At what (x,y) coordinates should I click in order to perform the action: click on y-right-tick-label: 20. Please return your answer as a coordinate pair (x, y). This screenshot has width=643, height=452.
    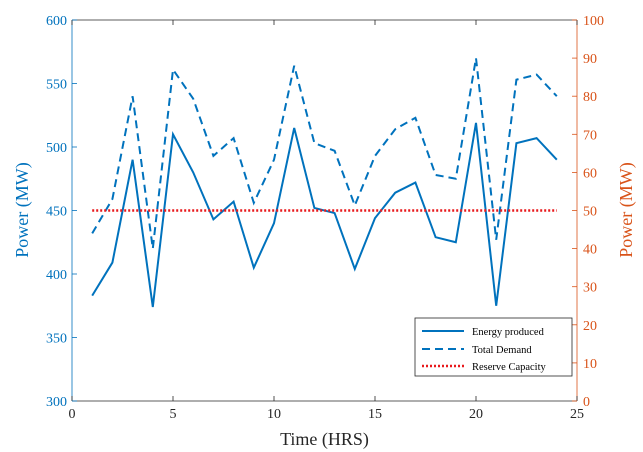
    Looking at the image, I should click on (590, 326).